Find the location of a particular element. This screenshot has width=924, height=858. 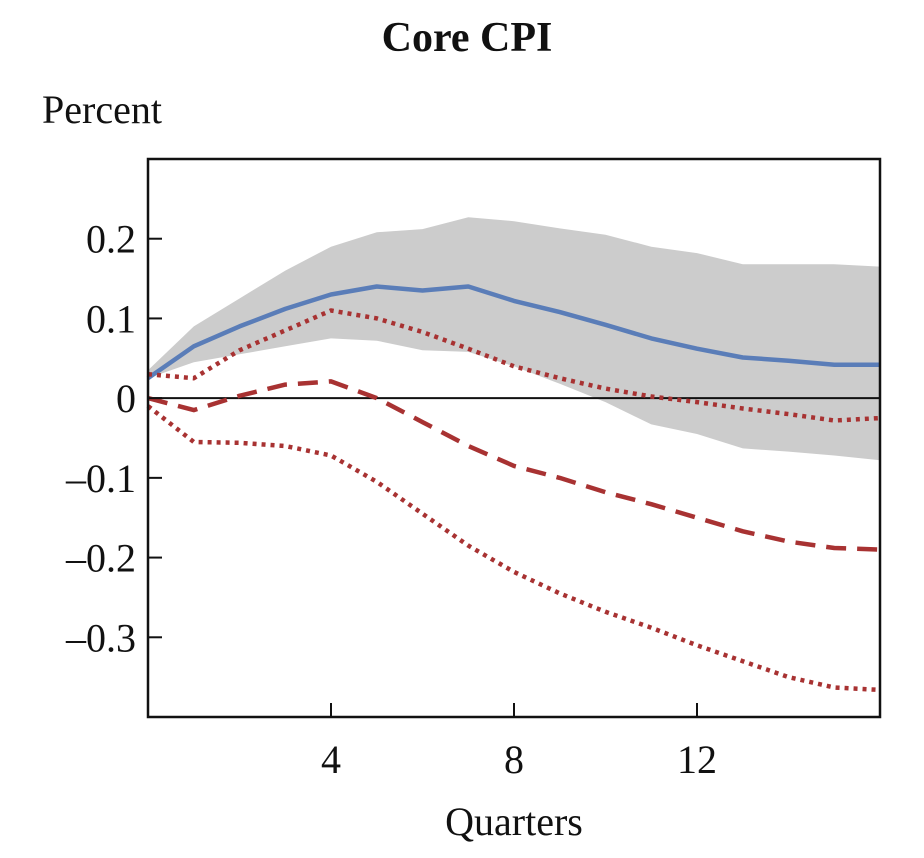

y-tick-label: –0.3 is located at coordinates (100, 637).